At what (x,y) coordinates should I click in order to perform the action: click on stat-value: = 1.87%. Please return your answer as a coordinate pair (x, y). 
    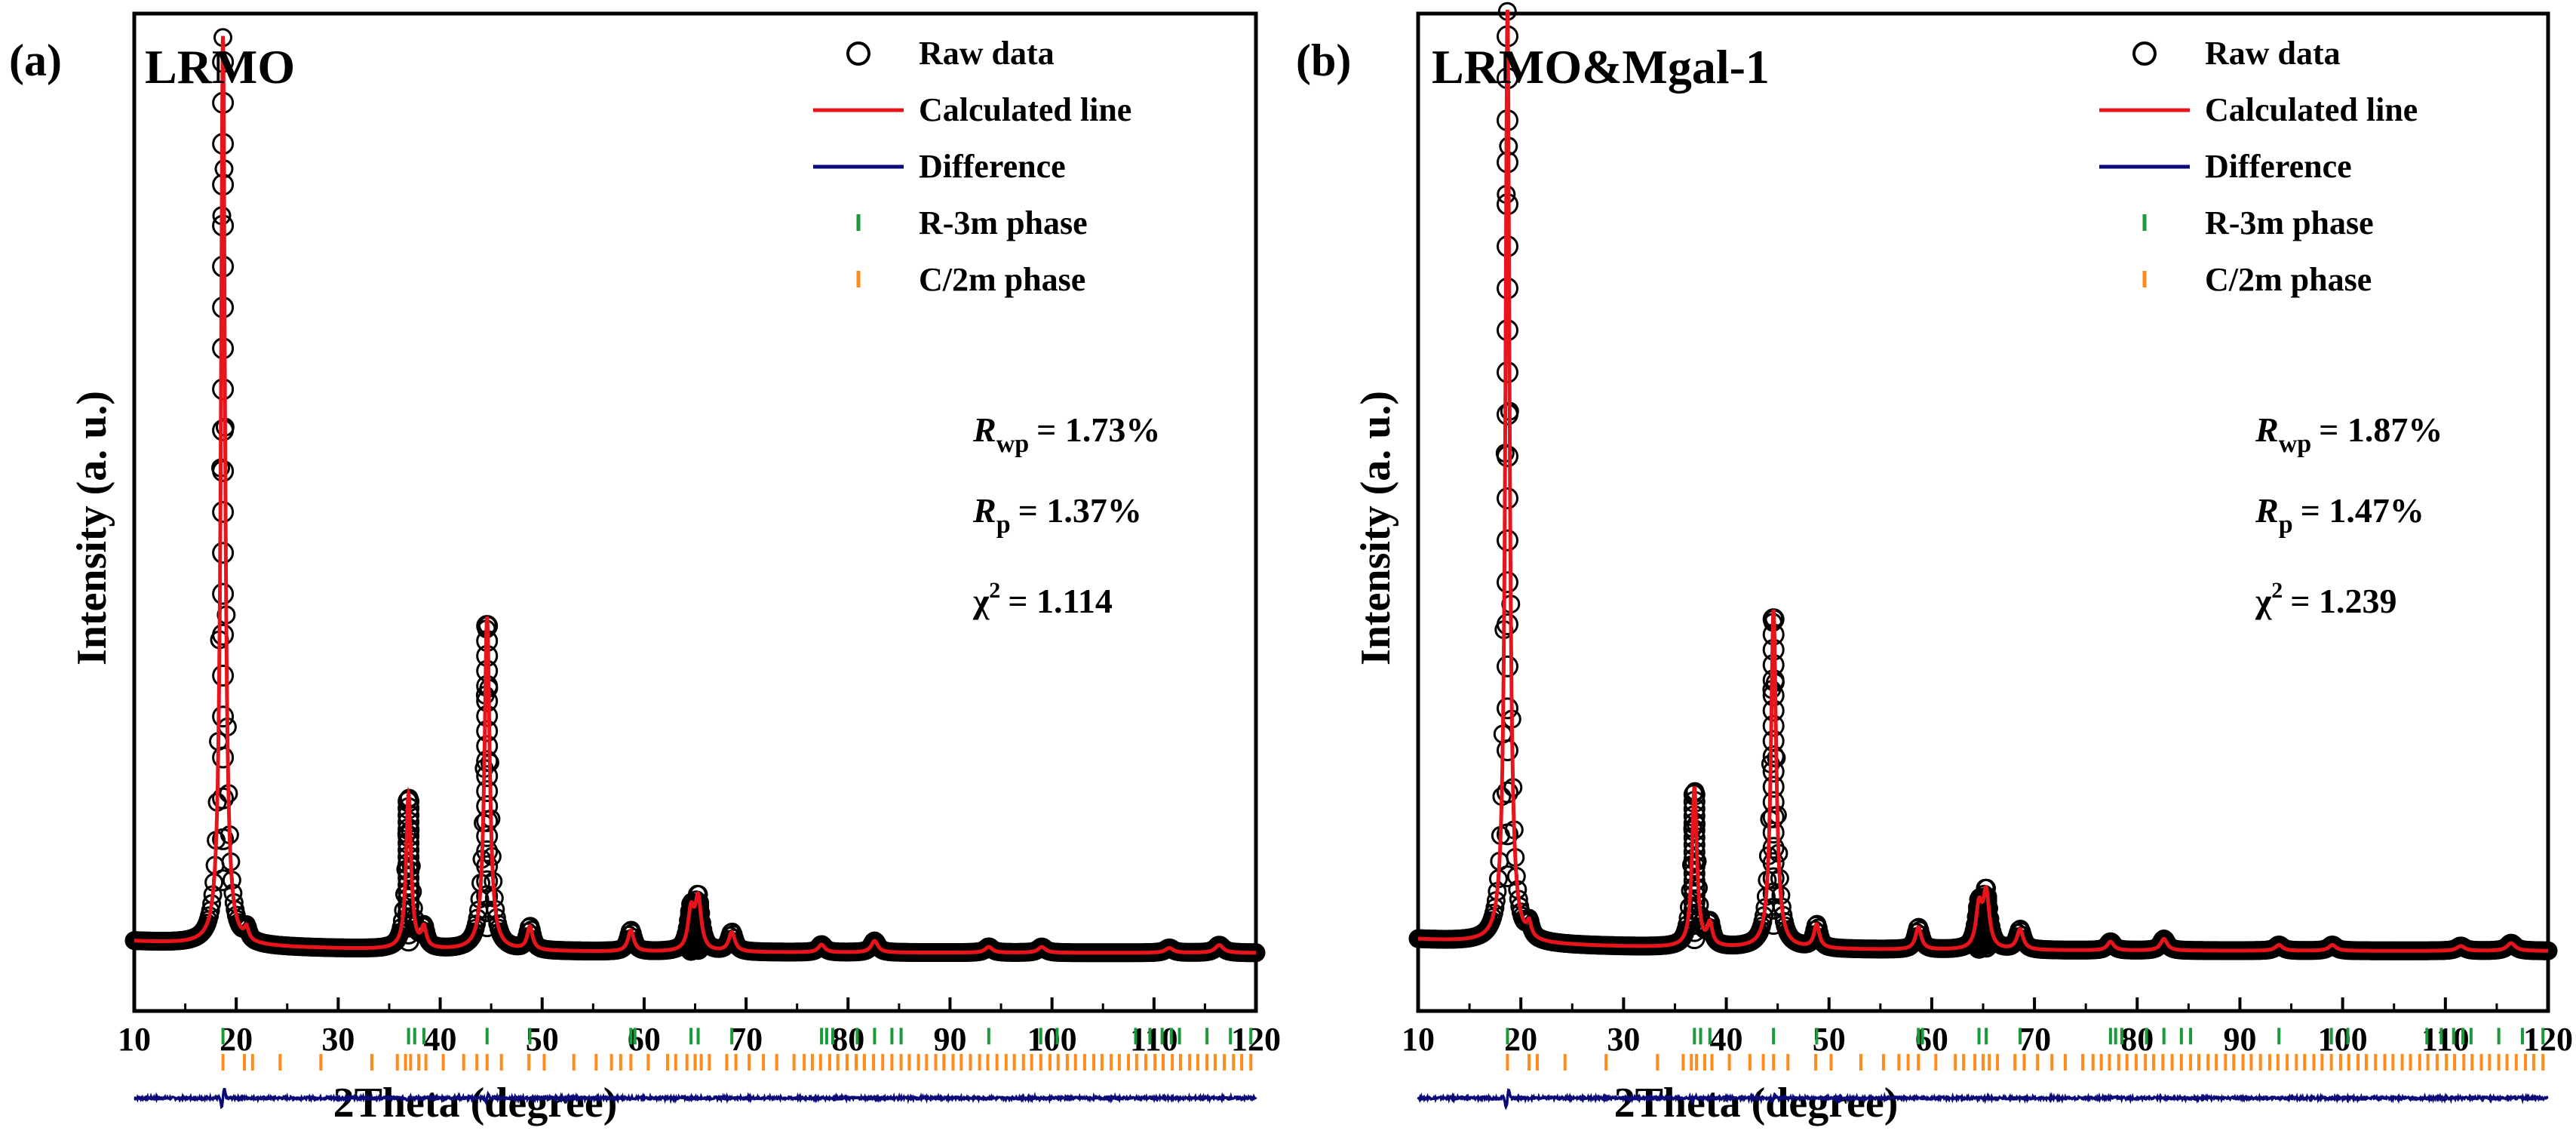
    Looking at the image, I should click on (2380, 429).